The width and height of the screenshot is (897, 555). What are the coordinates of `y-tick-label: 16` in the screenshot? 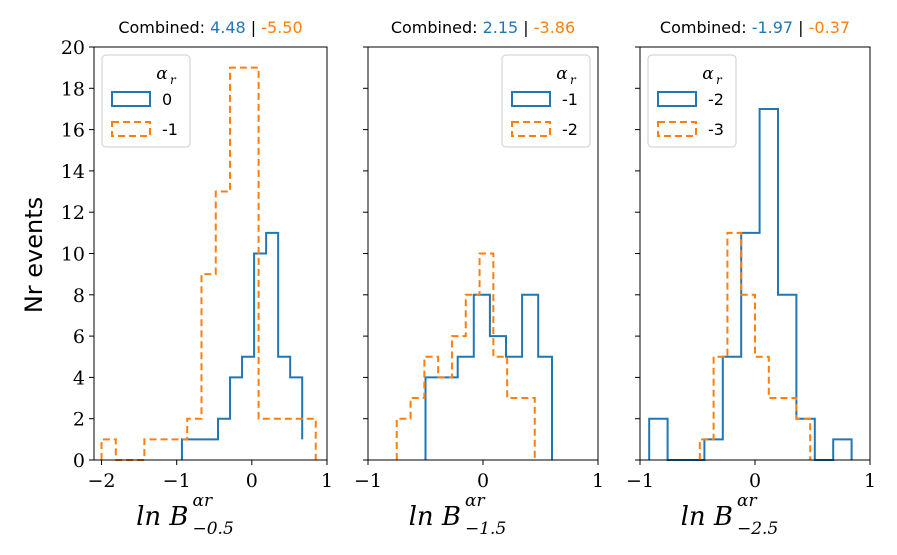 It's located at (73, 131).